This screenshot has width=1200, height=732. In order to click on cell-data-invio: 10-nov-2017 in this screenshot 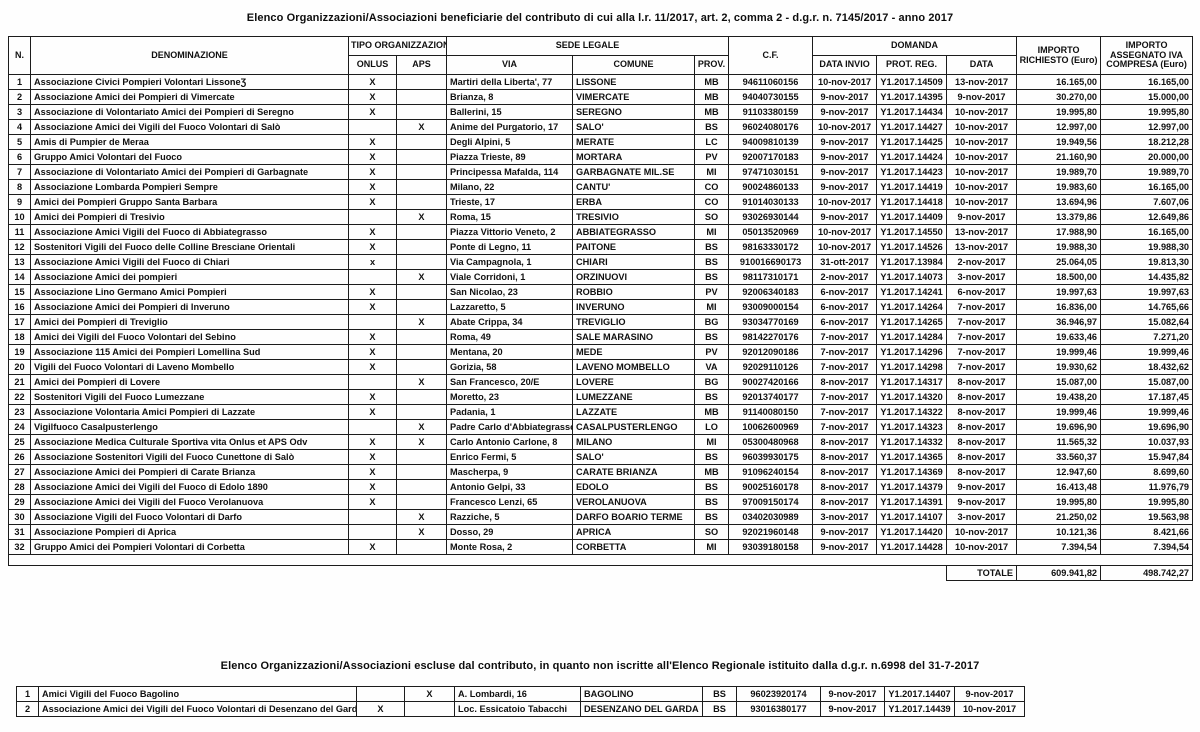, I will do `click(845, 82)`.